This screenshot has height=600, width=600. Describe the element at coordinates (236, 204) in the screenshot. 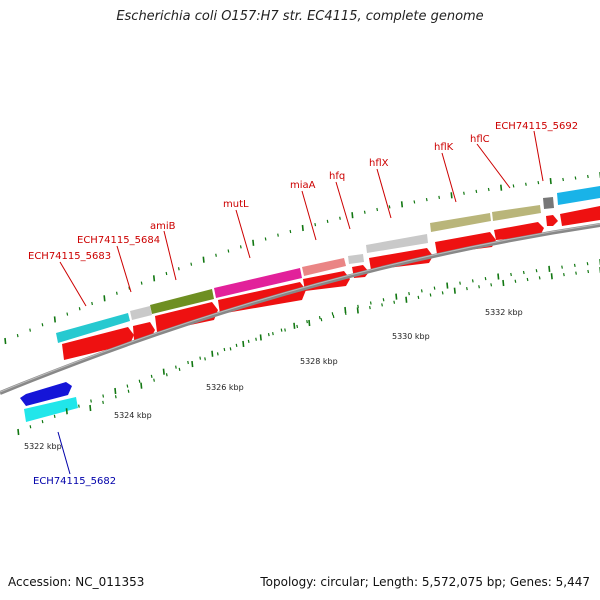

I see `label-mutL: mutL` at that location.